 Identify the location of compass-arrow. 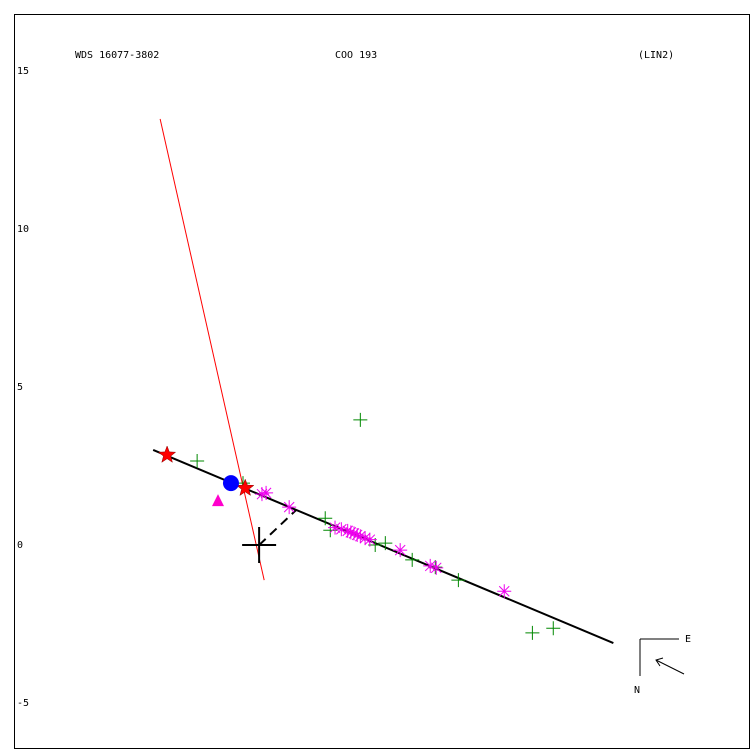
(670, 667).